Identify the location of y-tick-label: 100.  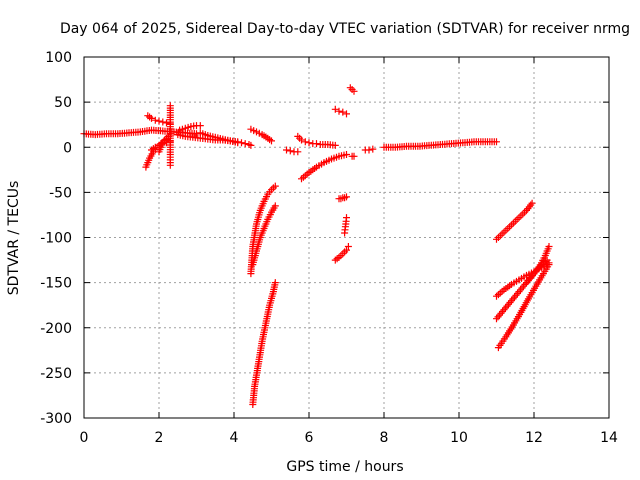
(58, 58).